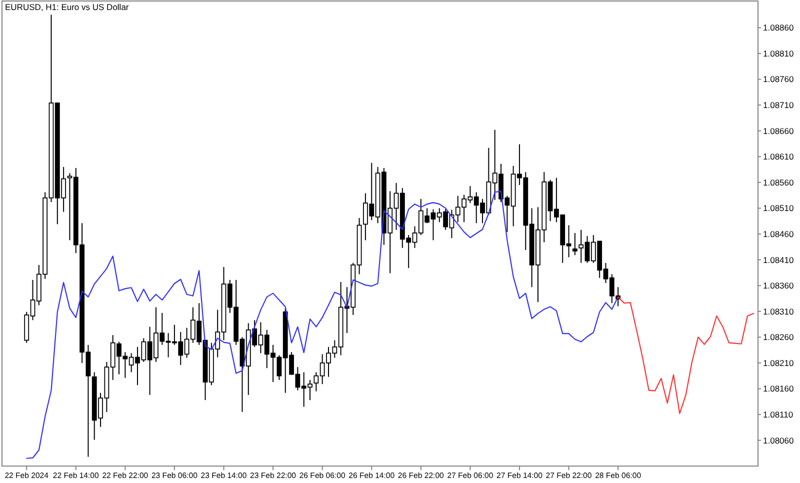  I want to click on y-tick-label: 1.08410, so click(778, 259).